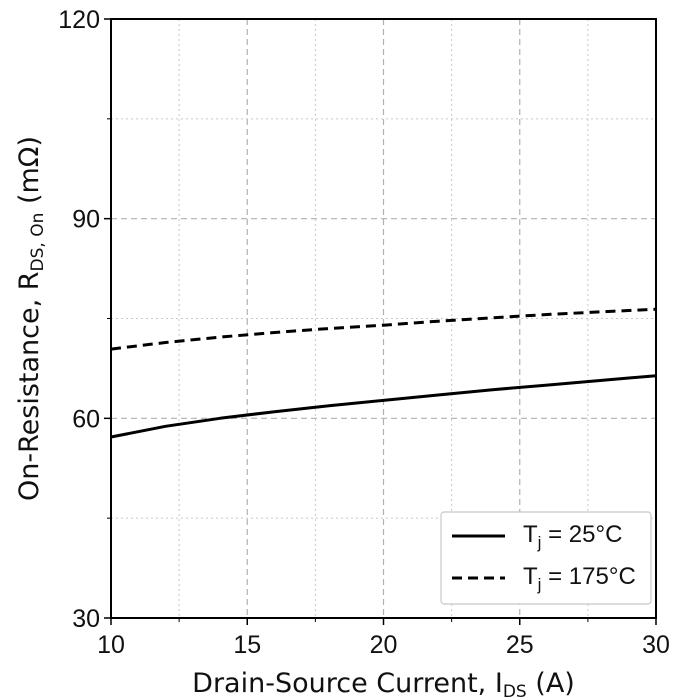 Image resolution: width=686 pixels, height=700 pixels. Describe the element at coordinates (384, 645) in the screenshot. I see `x-tick-label: 20` at that location.